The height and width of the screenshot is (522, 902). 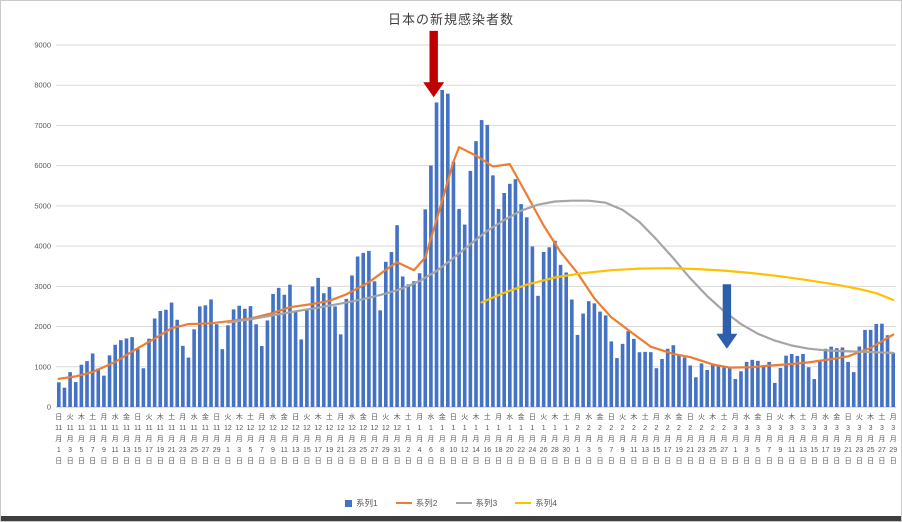 I want to click on legend-item-series1: 系列1, so click(x=361, y=503).